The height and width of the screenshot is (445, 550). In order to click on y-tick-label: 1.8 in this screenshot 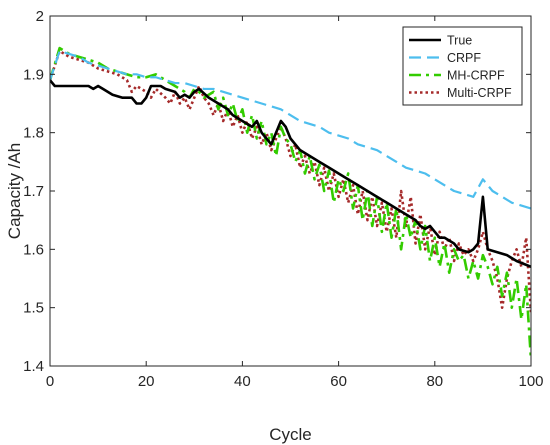, I will do `click(33, 133)`.